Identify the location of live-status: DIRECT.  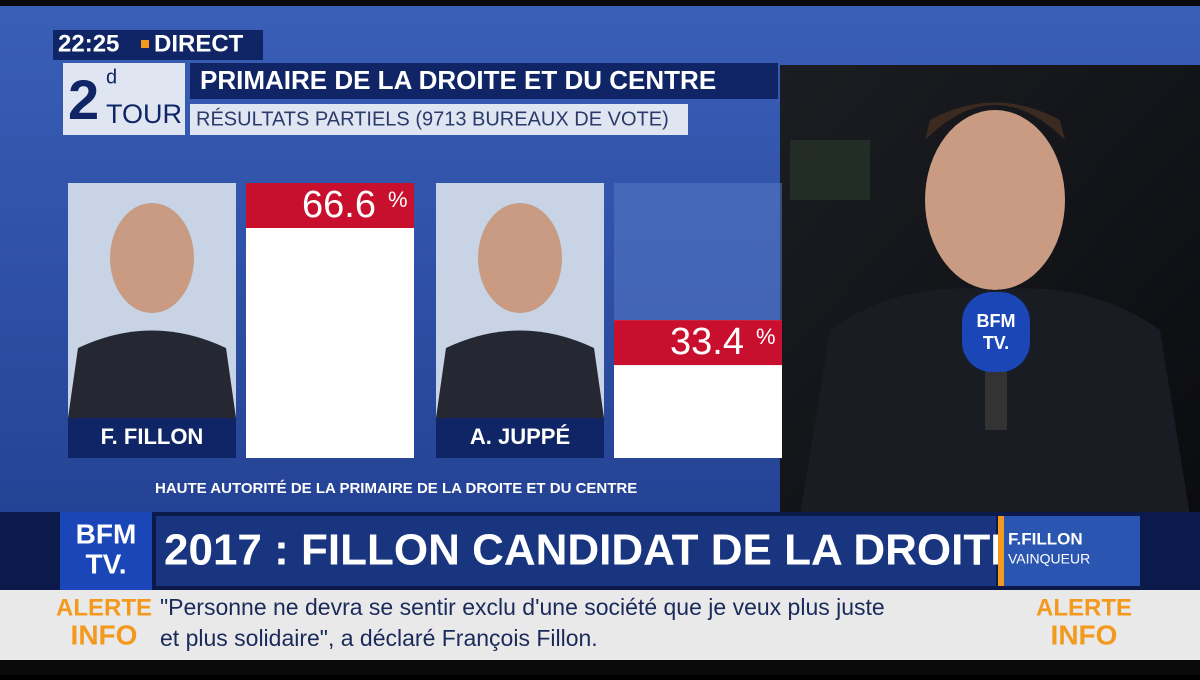
(199, 43).